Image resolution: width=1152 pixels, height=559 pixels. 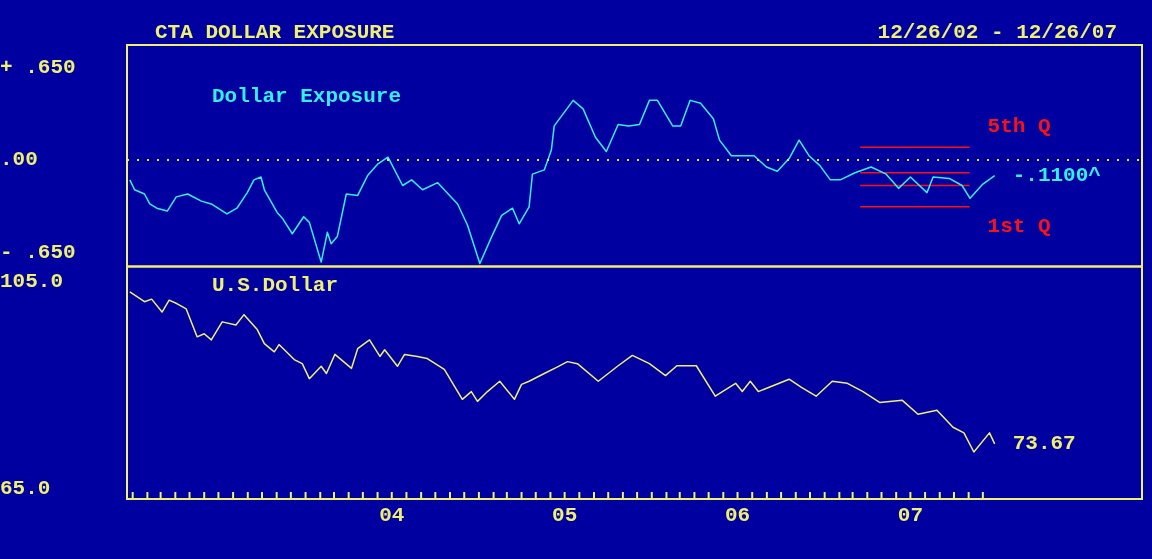 I want to click on annotation: 73.67, so click(x=1044, y=443).